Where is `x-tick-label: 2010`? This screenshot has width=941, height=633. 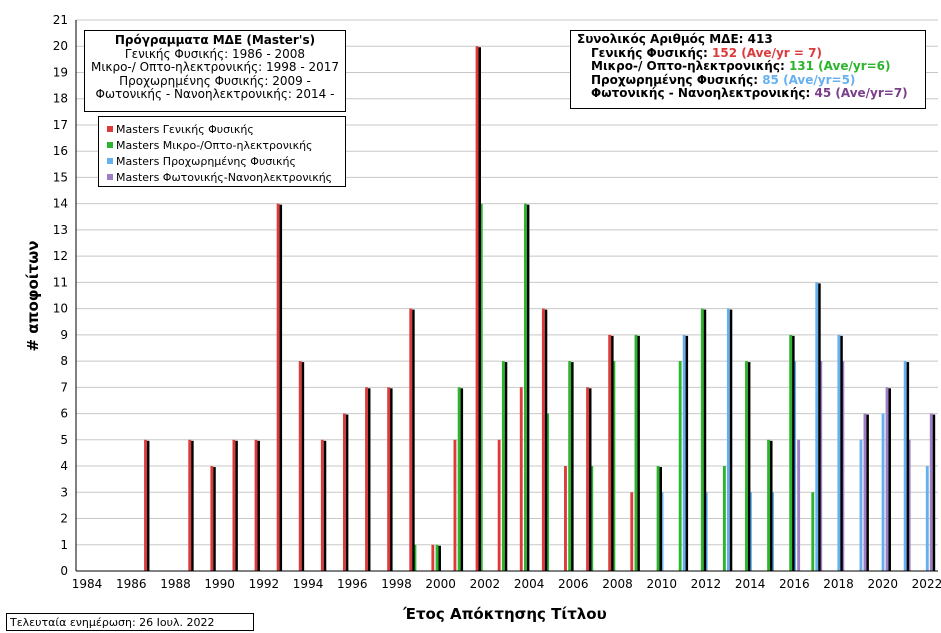
x-tick-label: 2010 is located at coordinates (661, 584).